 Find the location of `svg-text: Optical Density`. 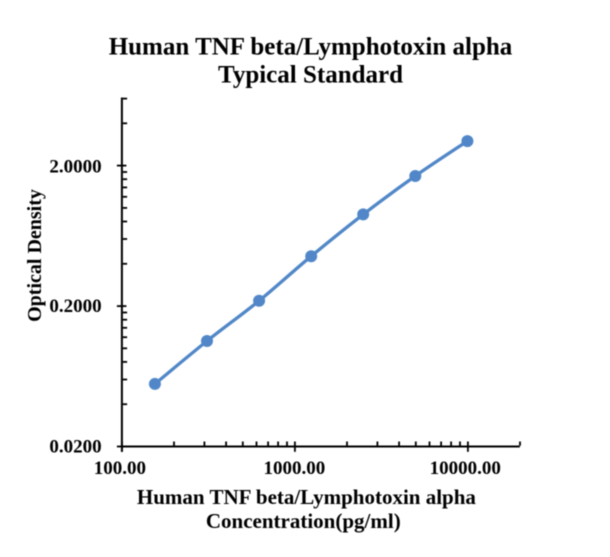

svg-text: Optical Density is located at coordinates (35, 255).